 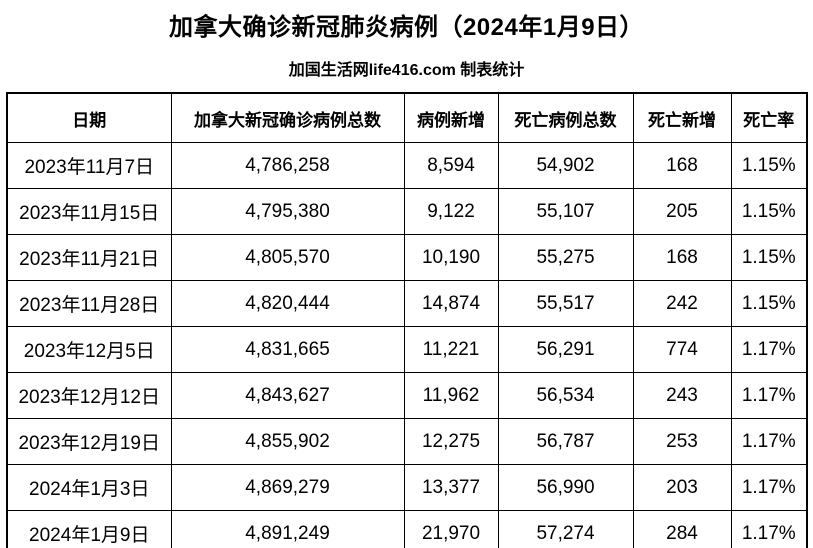 What do you see at coordinates (287, 257) in the screenshot?
I see `cell-total-cases: 4,805,570` at bounding box center [287, 257].